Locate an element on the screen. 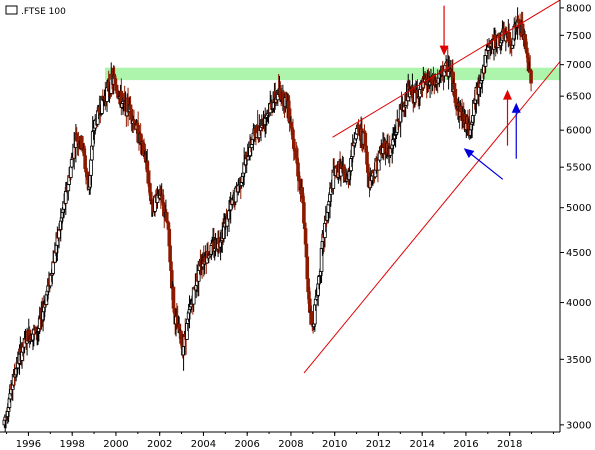 The height and width of the screenshot is (450, 595). support-band is located at coordinates (332, 74).